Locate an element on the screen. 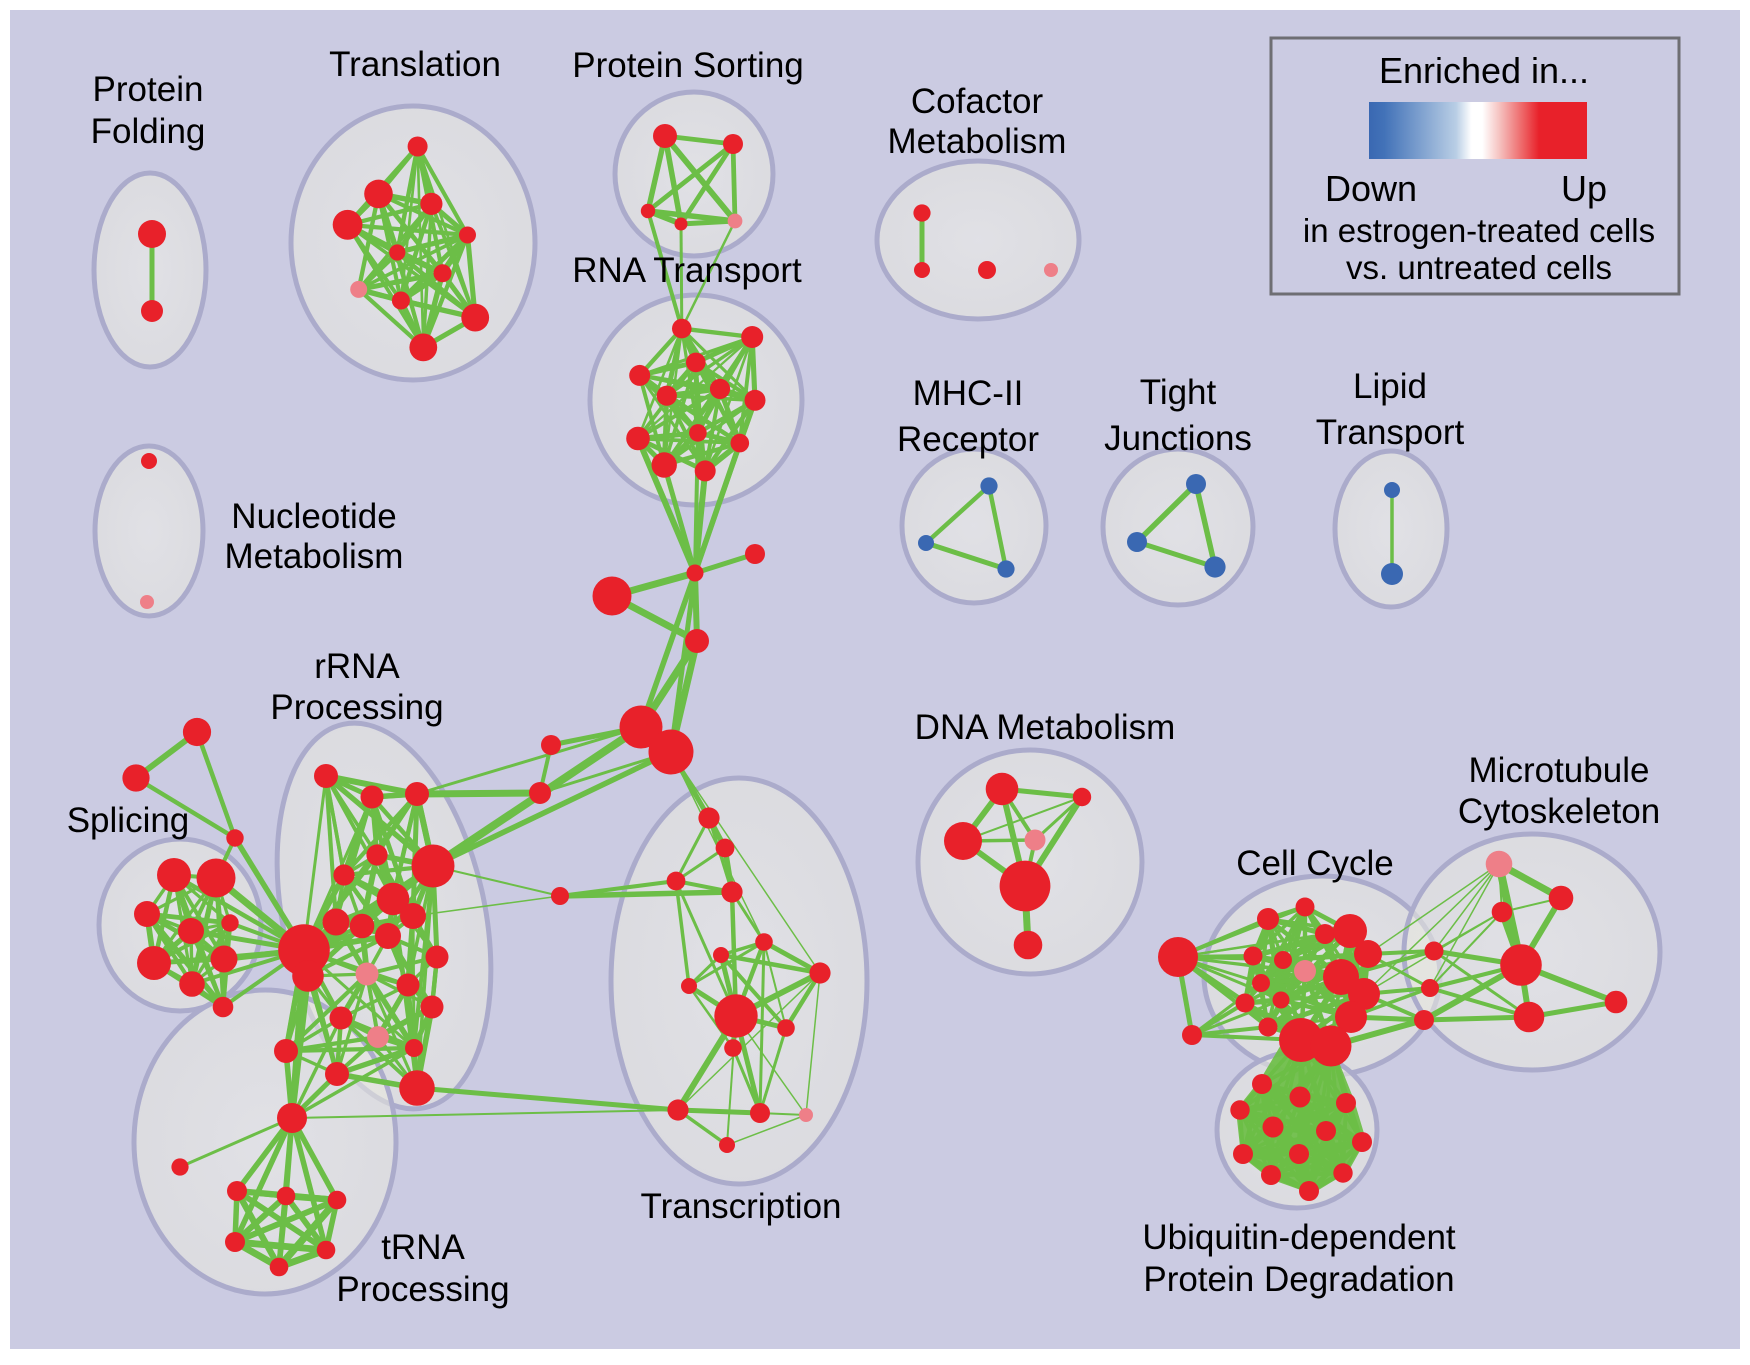 The image size is (1750, 1365). svg-text: Lipid is located at coordinates (1390, 386).